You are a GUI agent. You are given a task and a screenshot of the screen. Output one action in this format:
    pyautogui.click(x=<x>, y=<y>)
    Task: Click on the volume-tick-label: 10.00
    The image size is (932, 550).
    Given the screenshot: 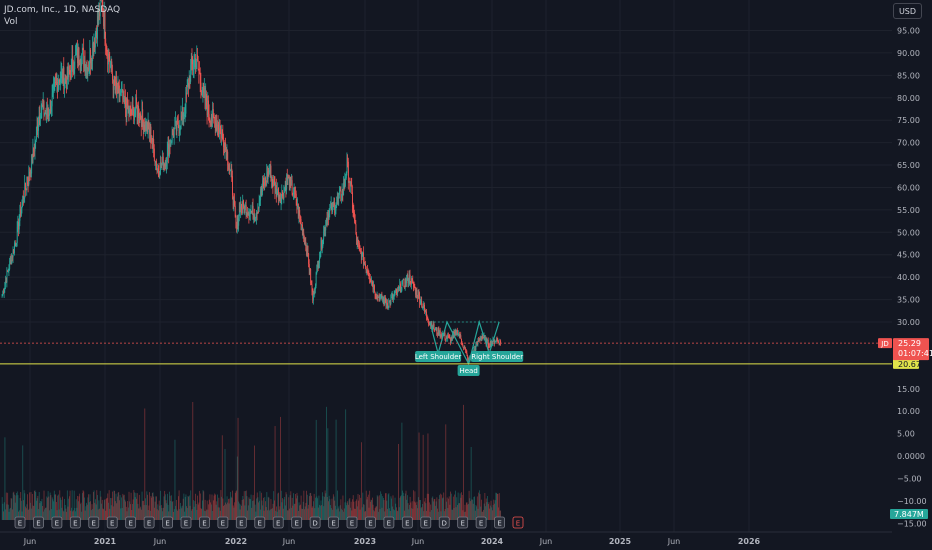 What is the action you would take?
    pyautogui.click(x=908, y=411)
    